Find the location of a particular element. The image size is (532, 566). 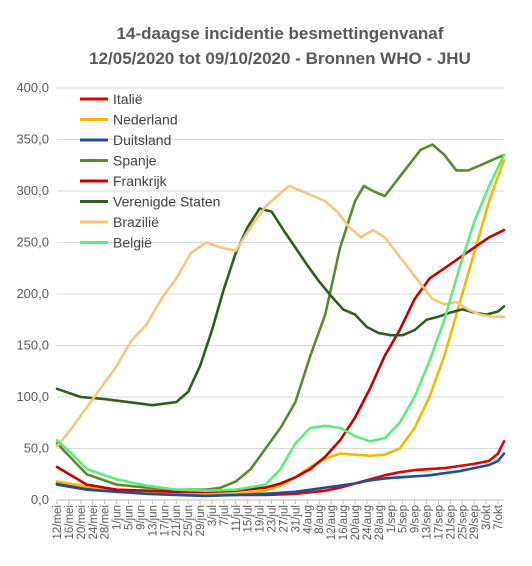

x-tick-label: 20/mei is located at coordinates (82, 522).